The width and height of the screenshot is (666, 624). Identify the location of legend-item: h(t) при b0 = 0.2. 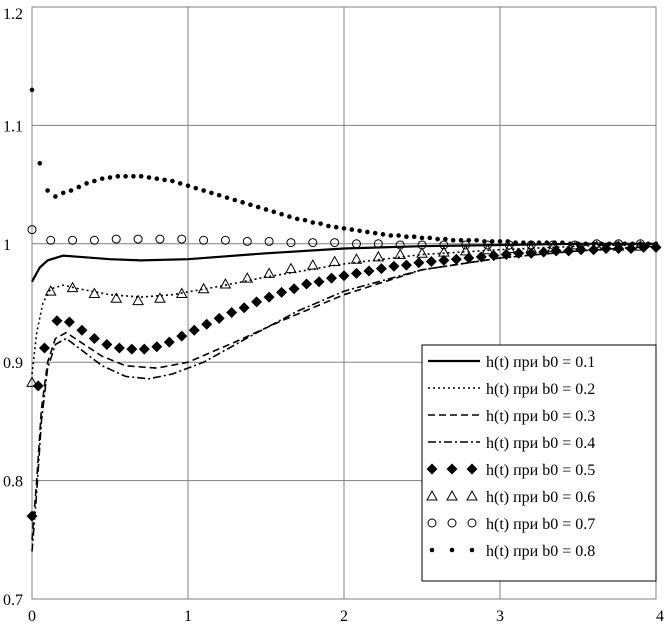
(511, 389).